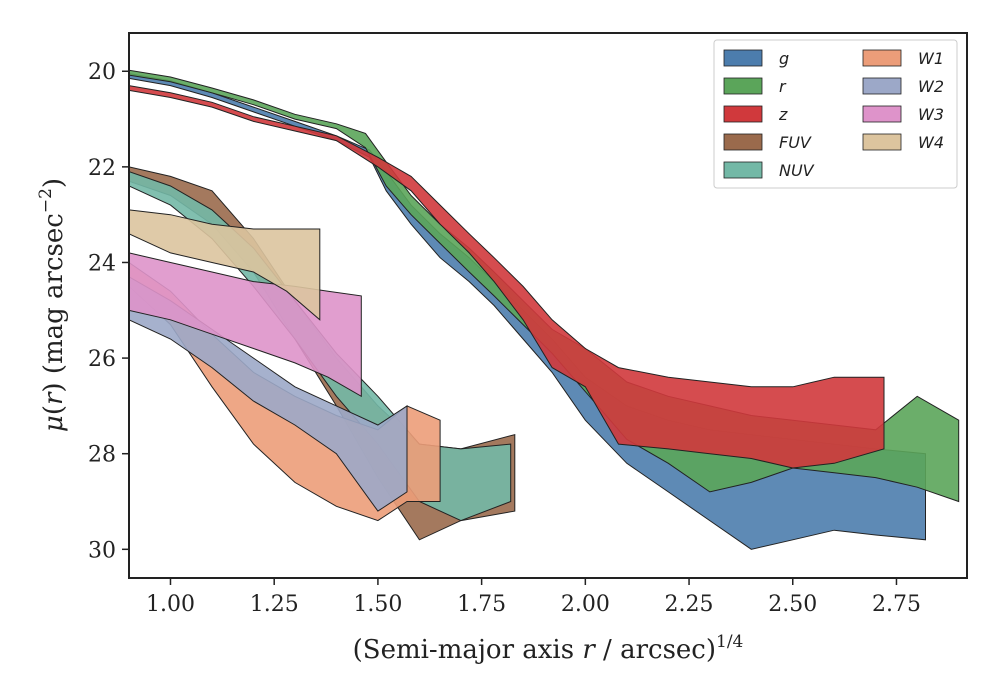  I want to click on y-tick-label: 30, so click(102, 550).